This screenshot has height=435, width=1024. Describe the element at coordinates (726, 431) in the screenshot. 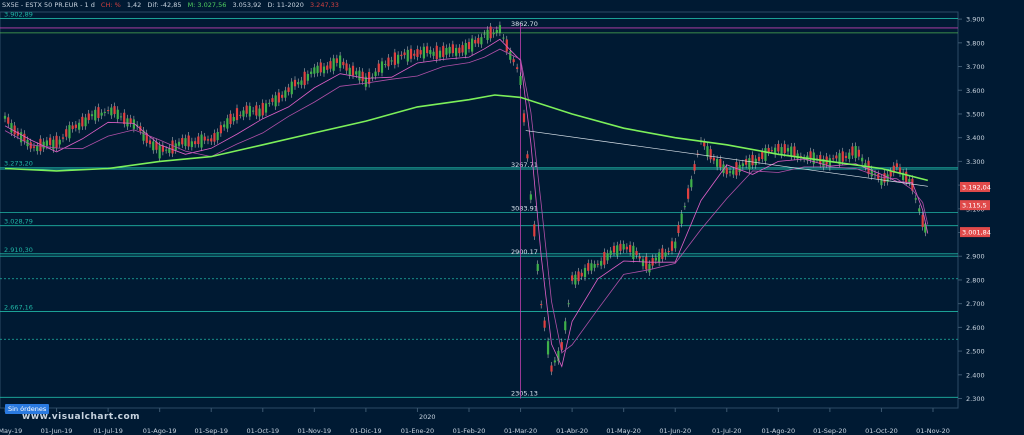

I see `x-tick-label: 01-Jul-20` at that location.